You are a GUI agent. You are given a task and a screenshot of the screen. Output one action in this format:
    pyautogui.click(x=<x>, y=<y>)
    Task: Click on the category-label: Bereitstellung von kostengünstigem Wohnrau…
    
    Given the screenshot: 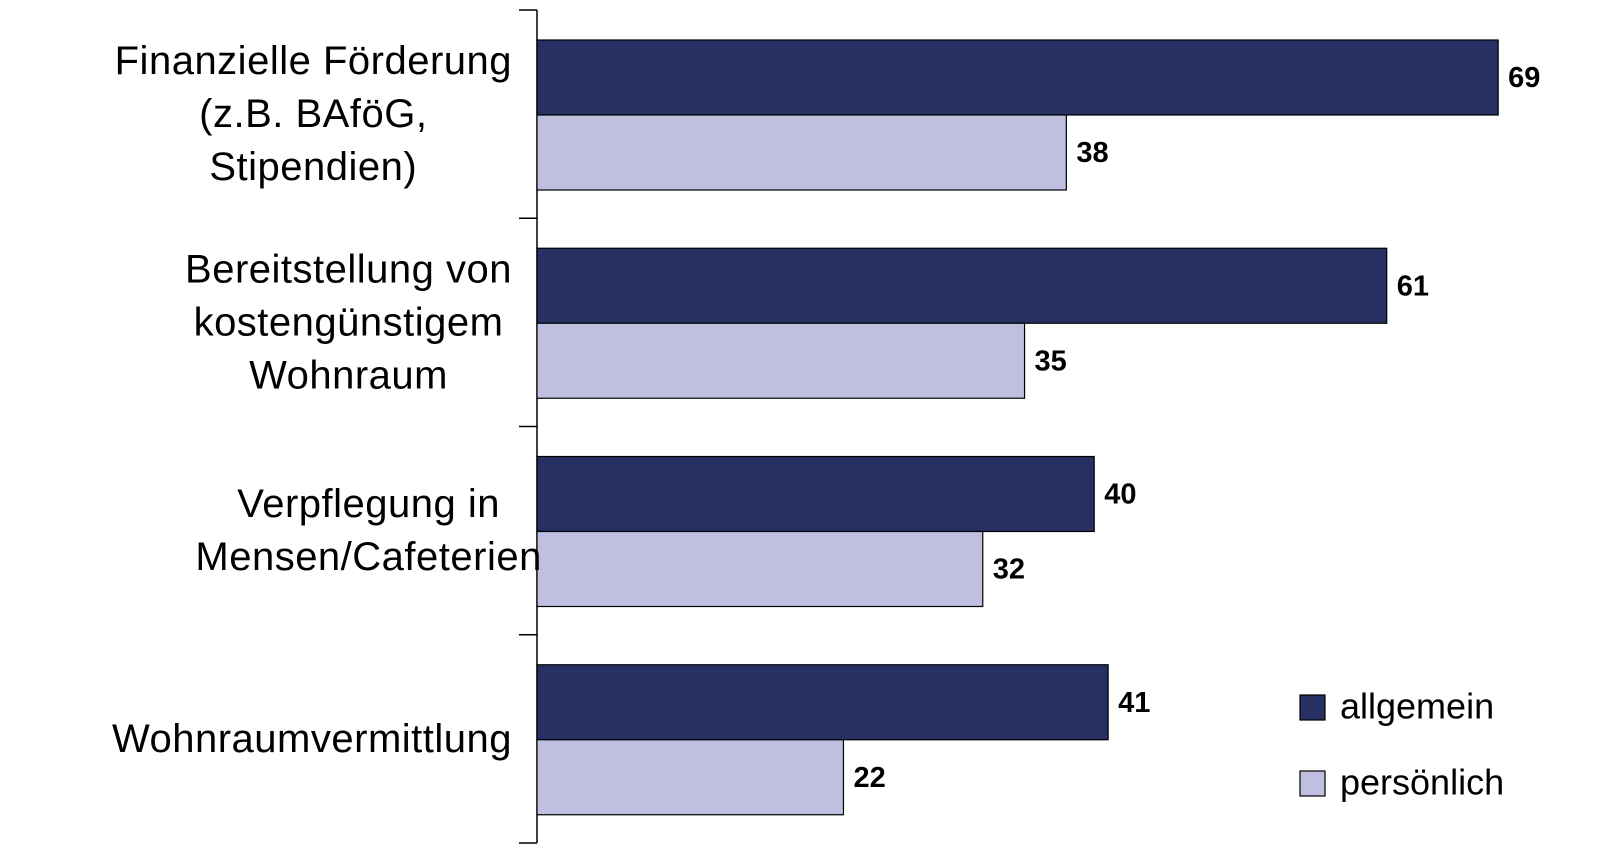 What is the action you would take?
    pyautogui.click(x=348, y=322)
    